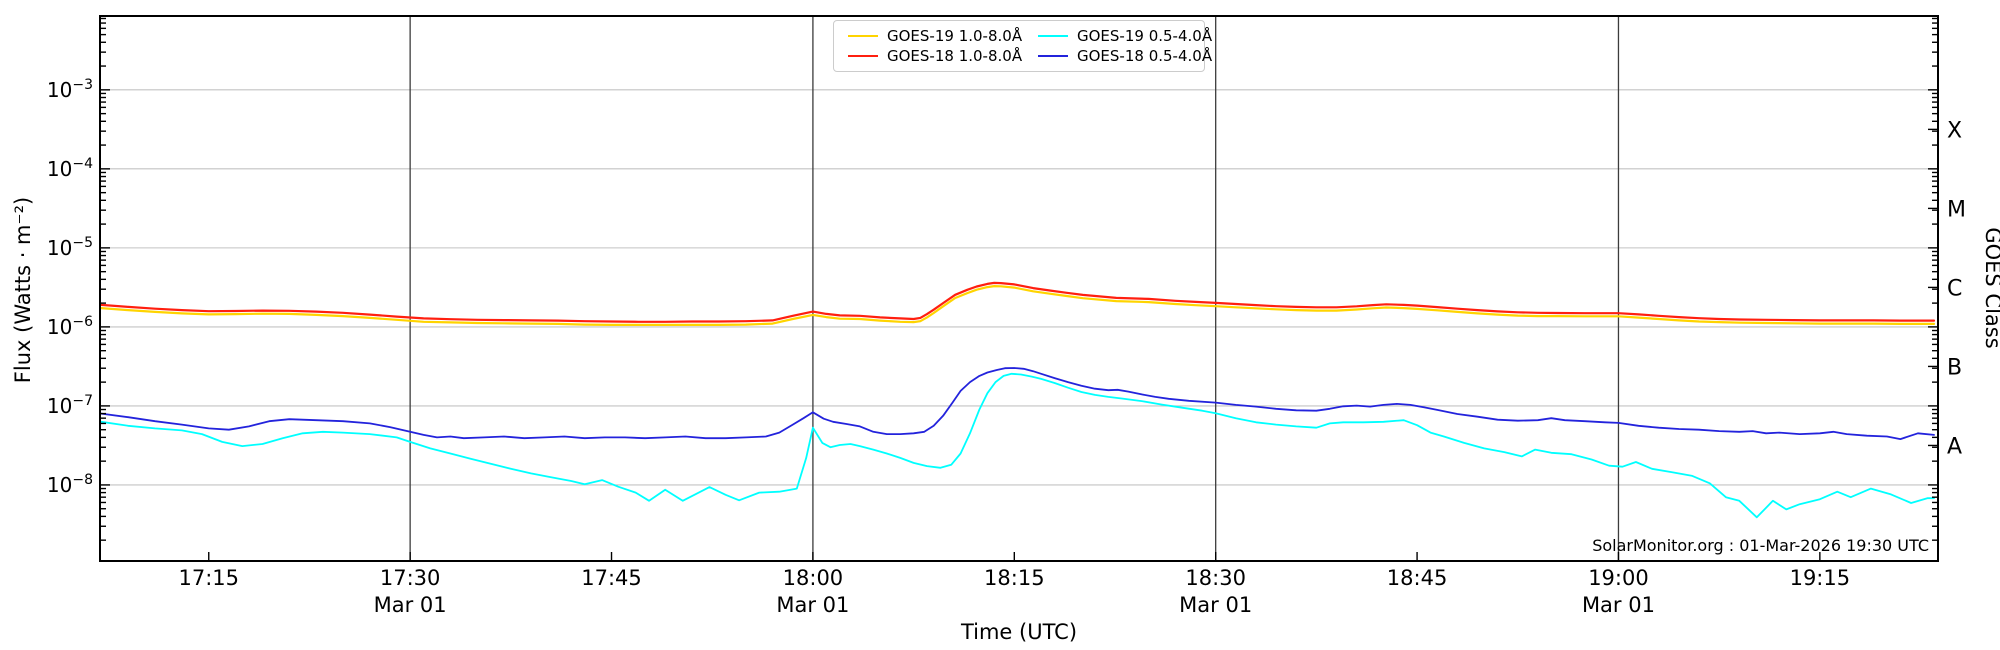 Image resolution: width=2000 pixels, height=650 pixels. I want to click on legend-swatch-goes19-short, so click(1053, 36).